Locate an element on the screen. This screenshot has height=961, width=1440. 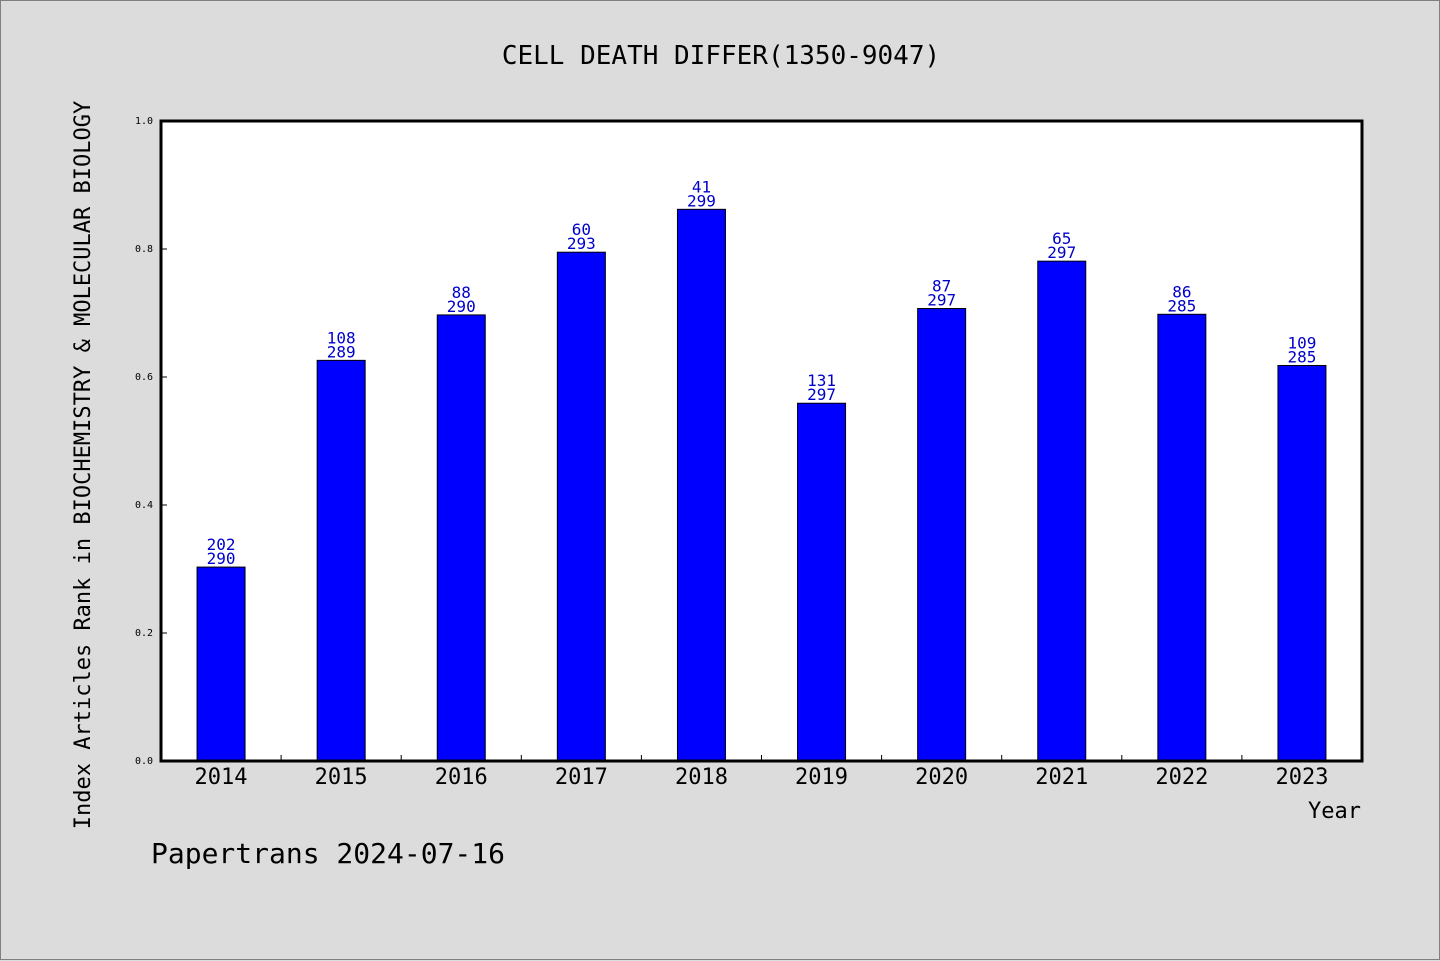
data-label-rank: 108 is located at coordinates (341, 337).